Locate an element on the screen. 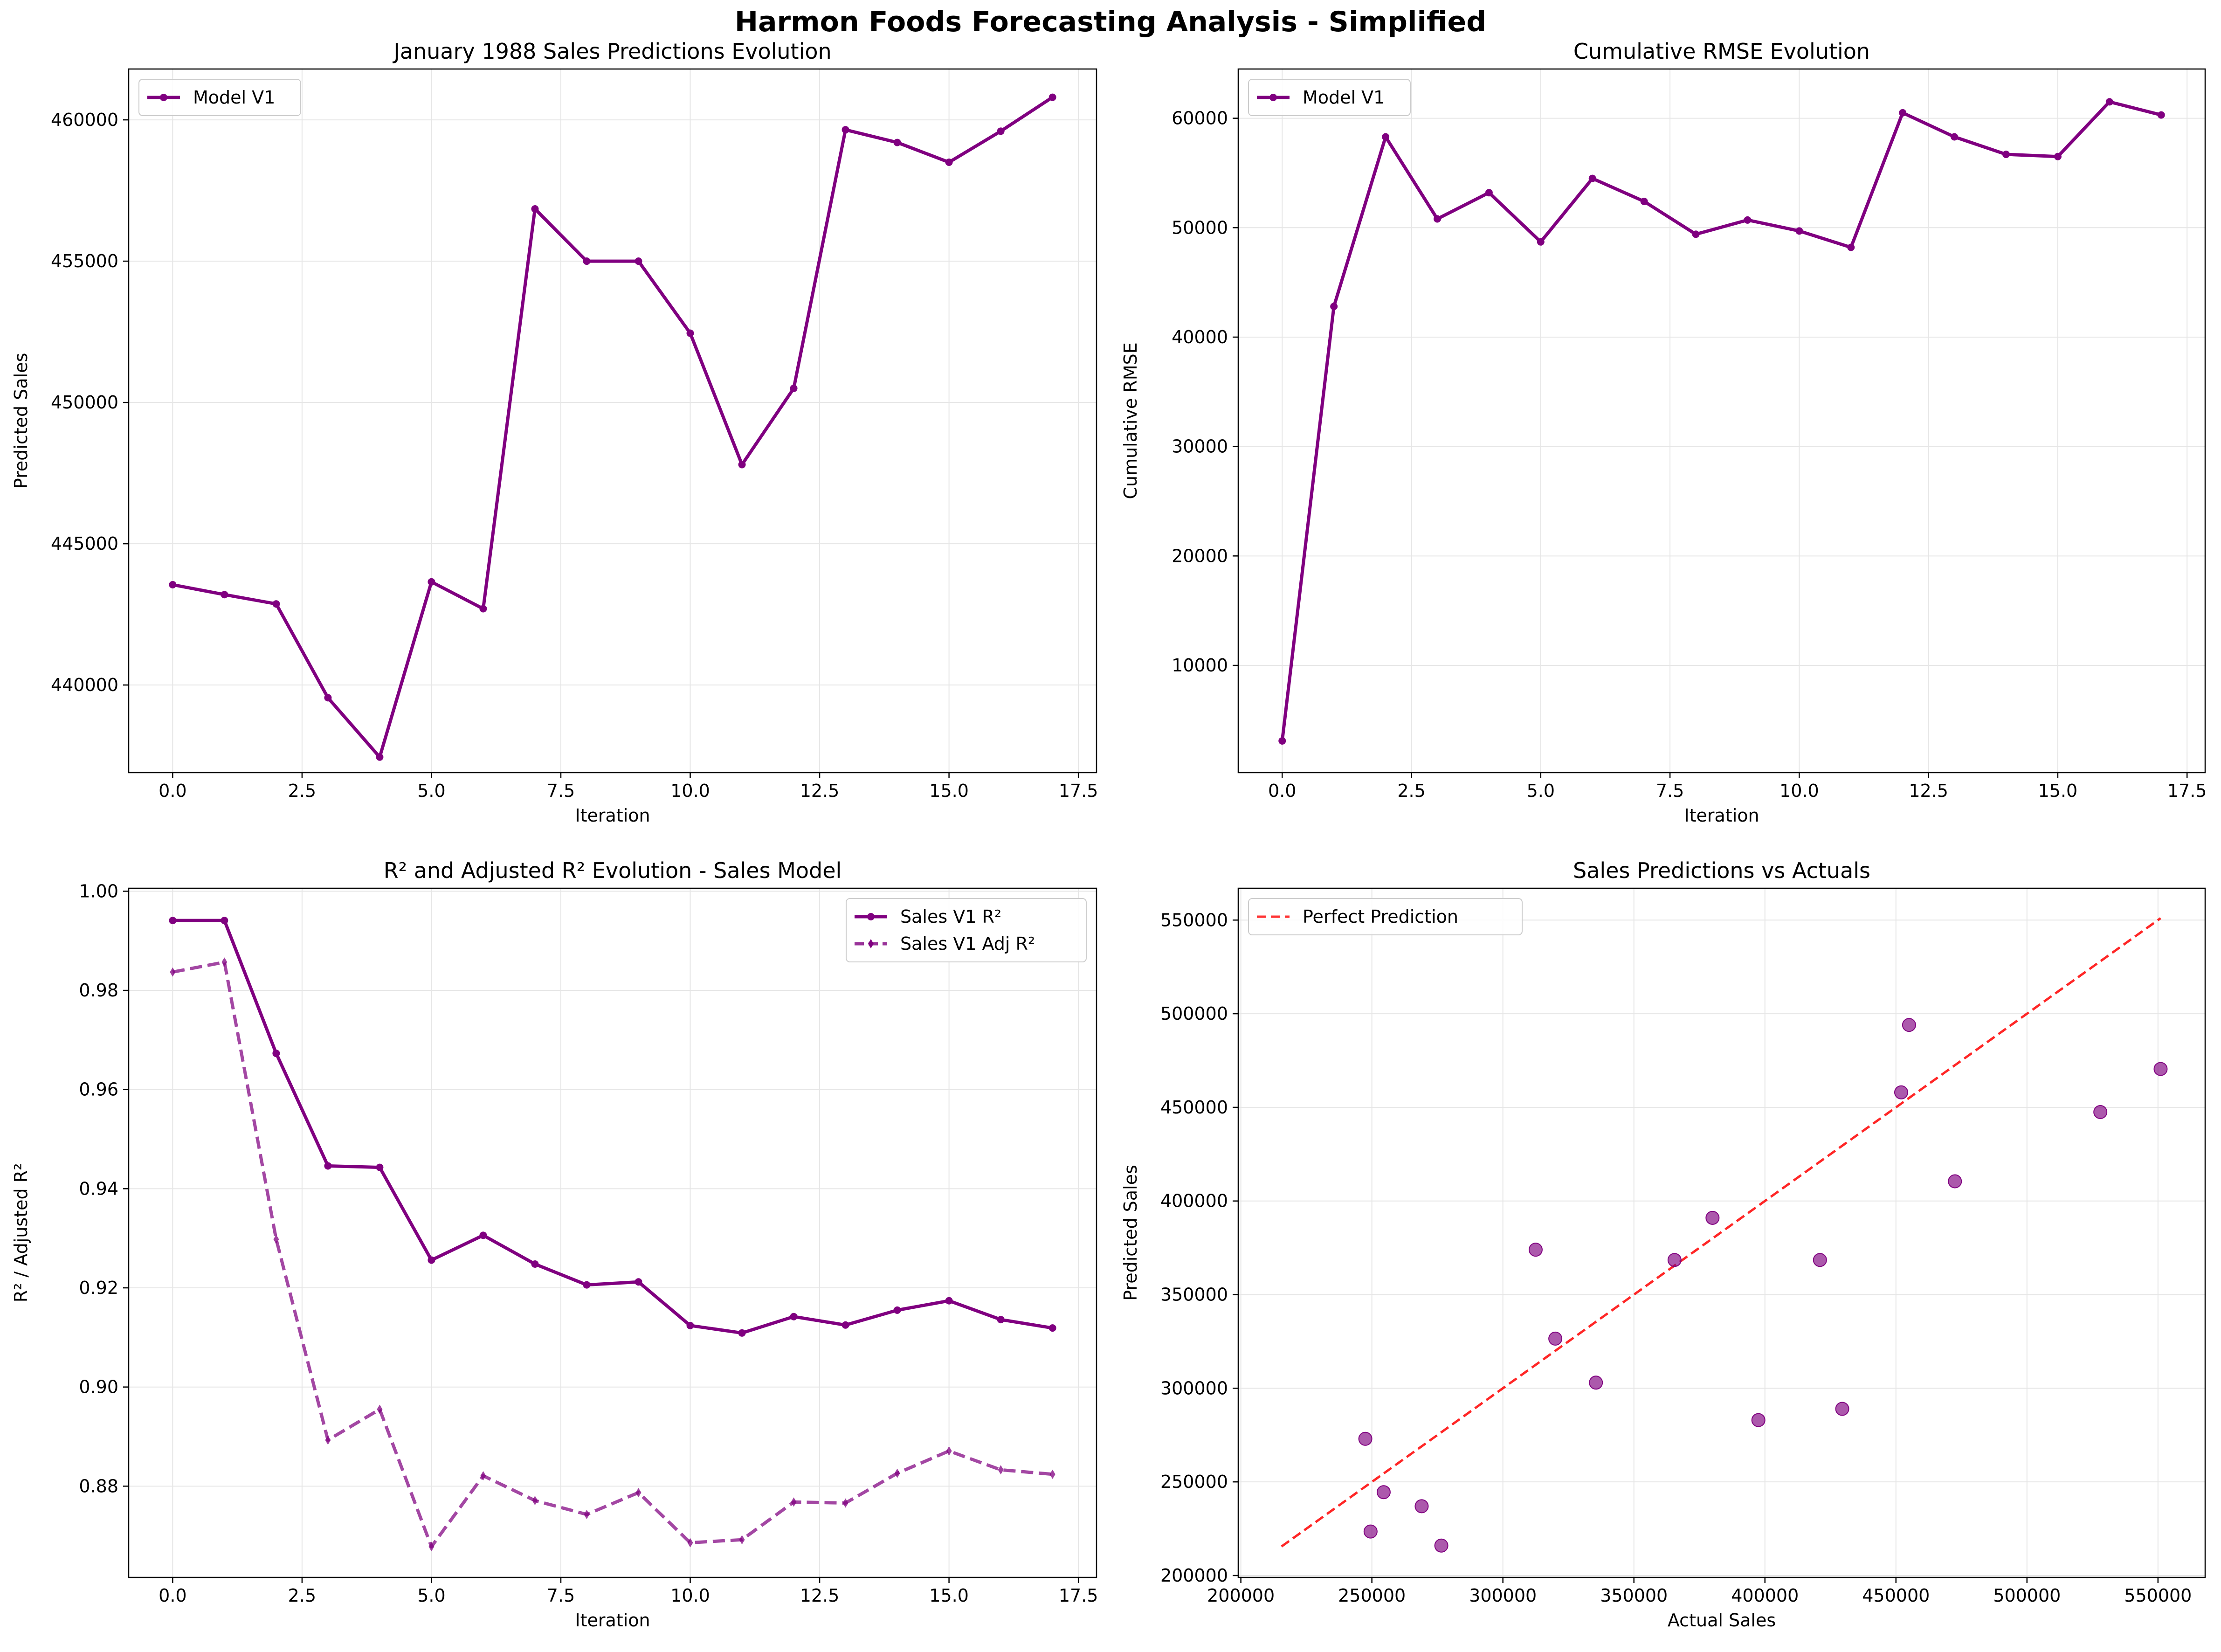 The height and width of the screenshot is (1652, 2221). x-tick-label: 7.5 is located at coordinates (1670, 791).